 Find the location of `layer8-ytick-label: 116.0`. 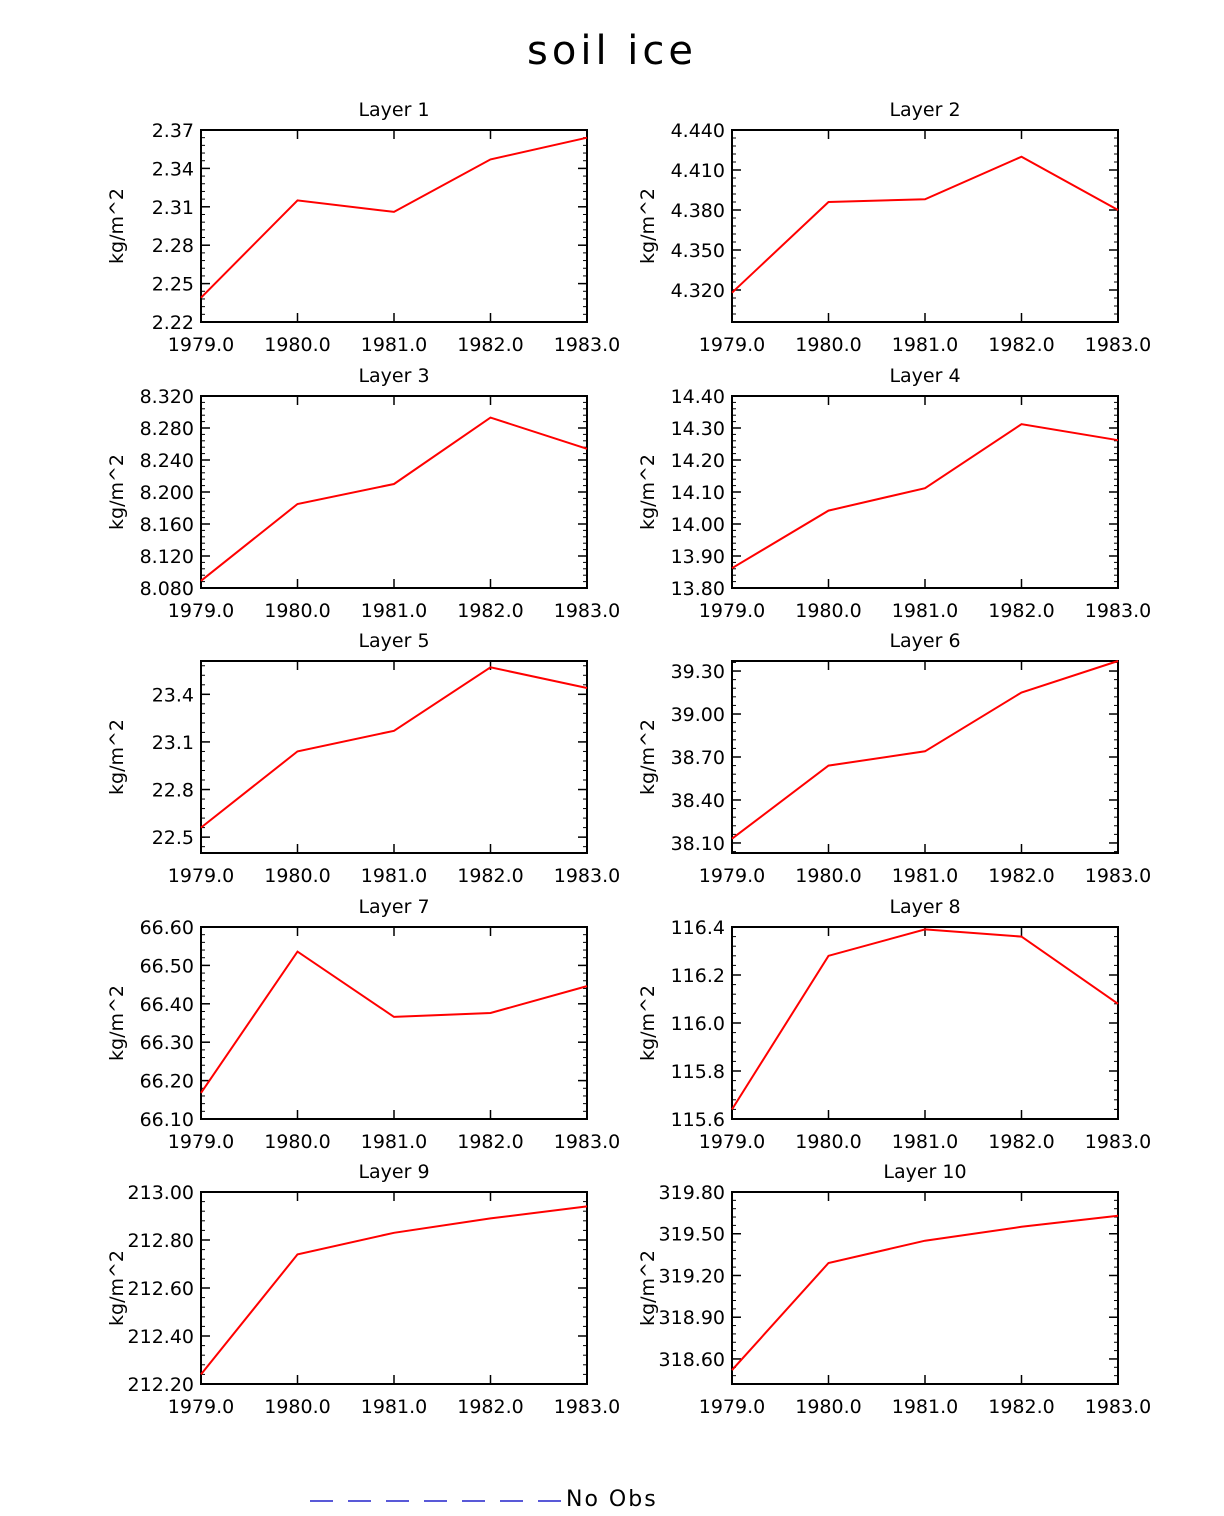

layer8-ytick-label: 116.0 is located at coordinates (698, 1024).